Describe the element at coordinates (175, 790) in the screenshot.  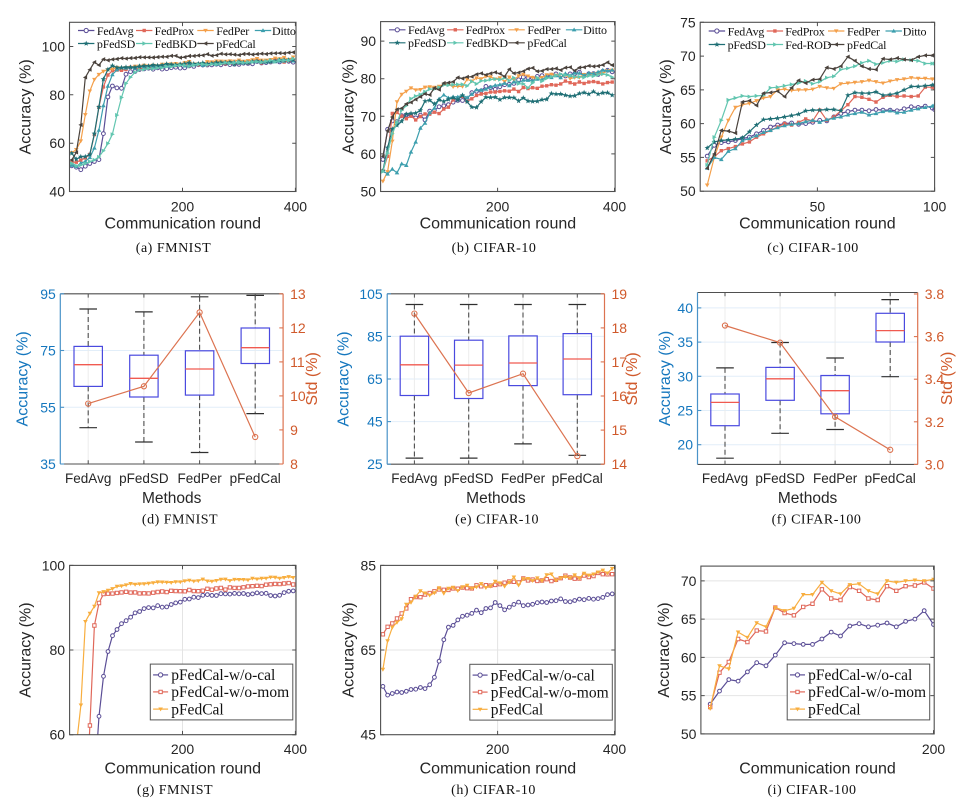
I see `svg-text: (g) FMNIST` at that location.